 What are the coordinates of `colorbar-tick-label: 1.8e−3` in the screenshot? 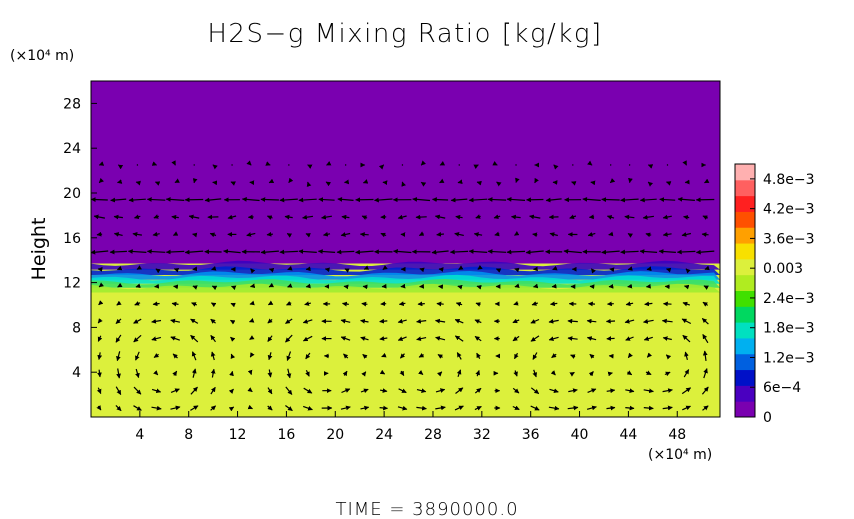 It's located at (789, 329).